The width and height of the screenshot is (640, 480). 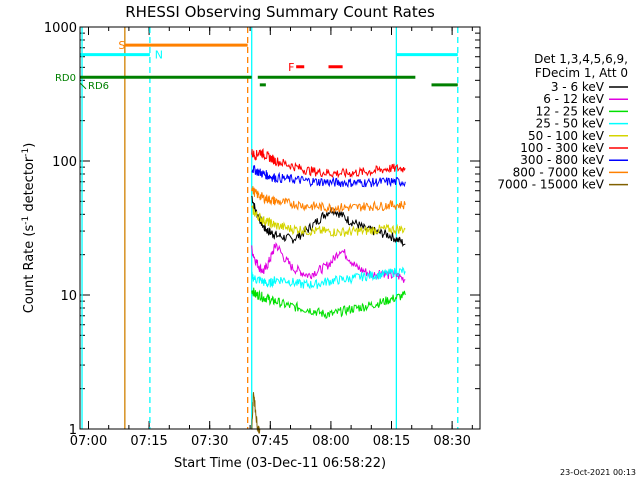 What do you see at coordinates (98, 86) in the screenshot?
I see `left-label-1: RD6` at bounding box center [98, 86].